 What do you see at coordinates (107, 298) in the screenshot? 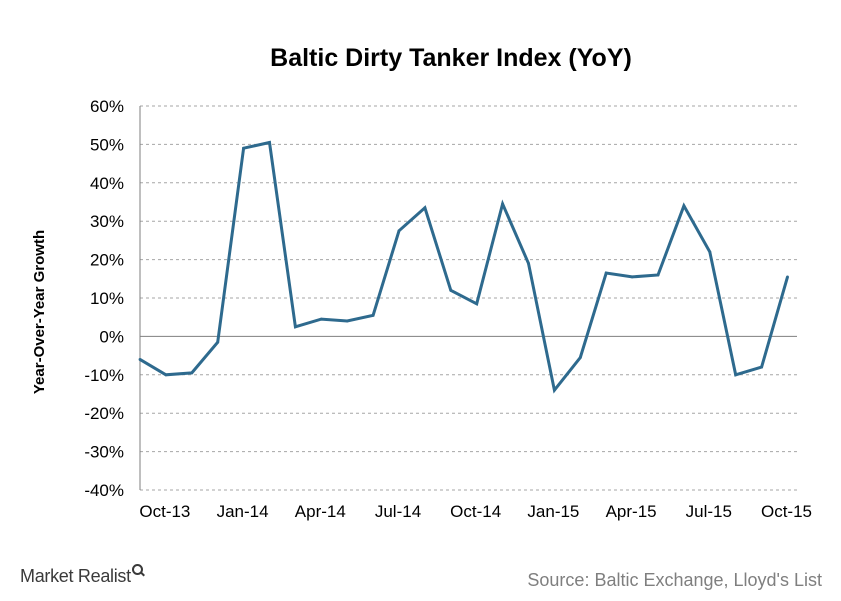
I see `y-tick-label: 10%` at bounding box center [107, 298].